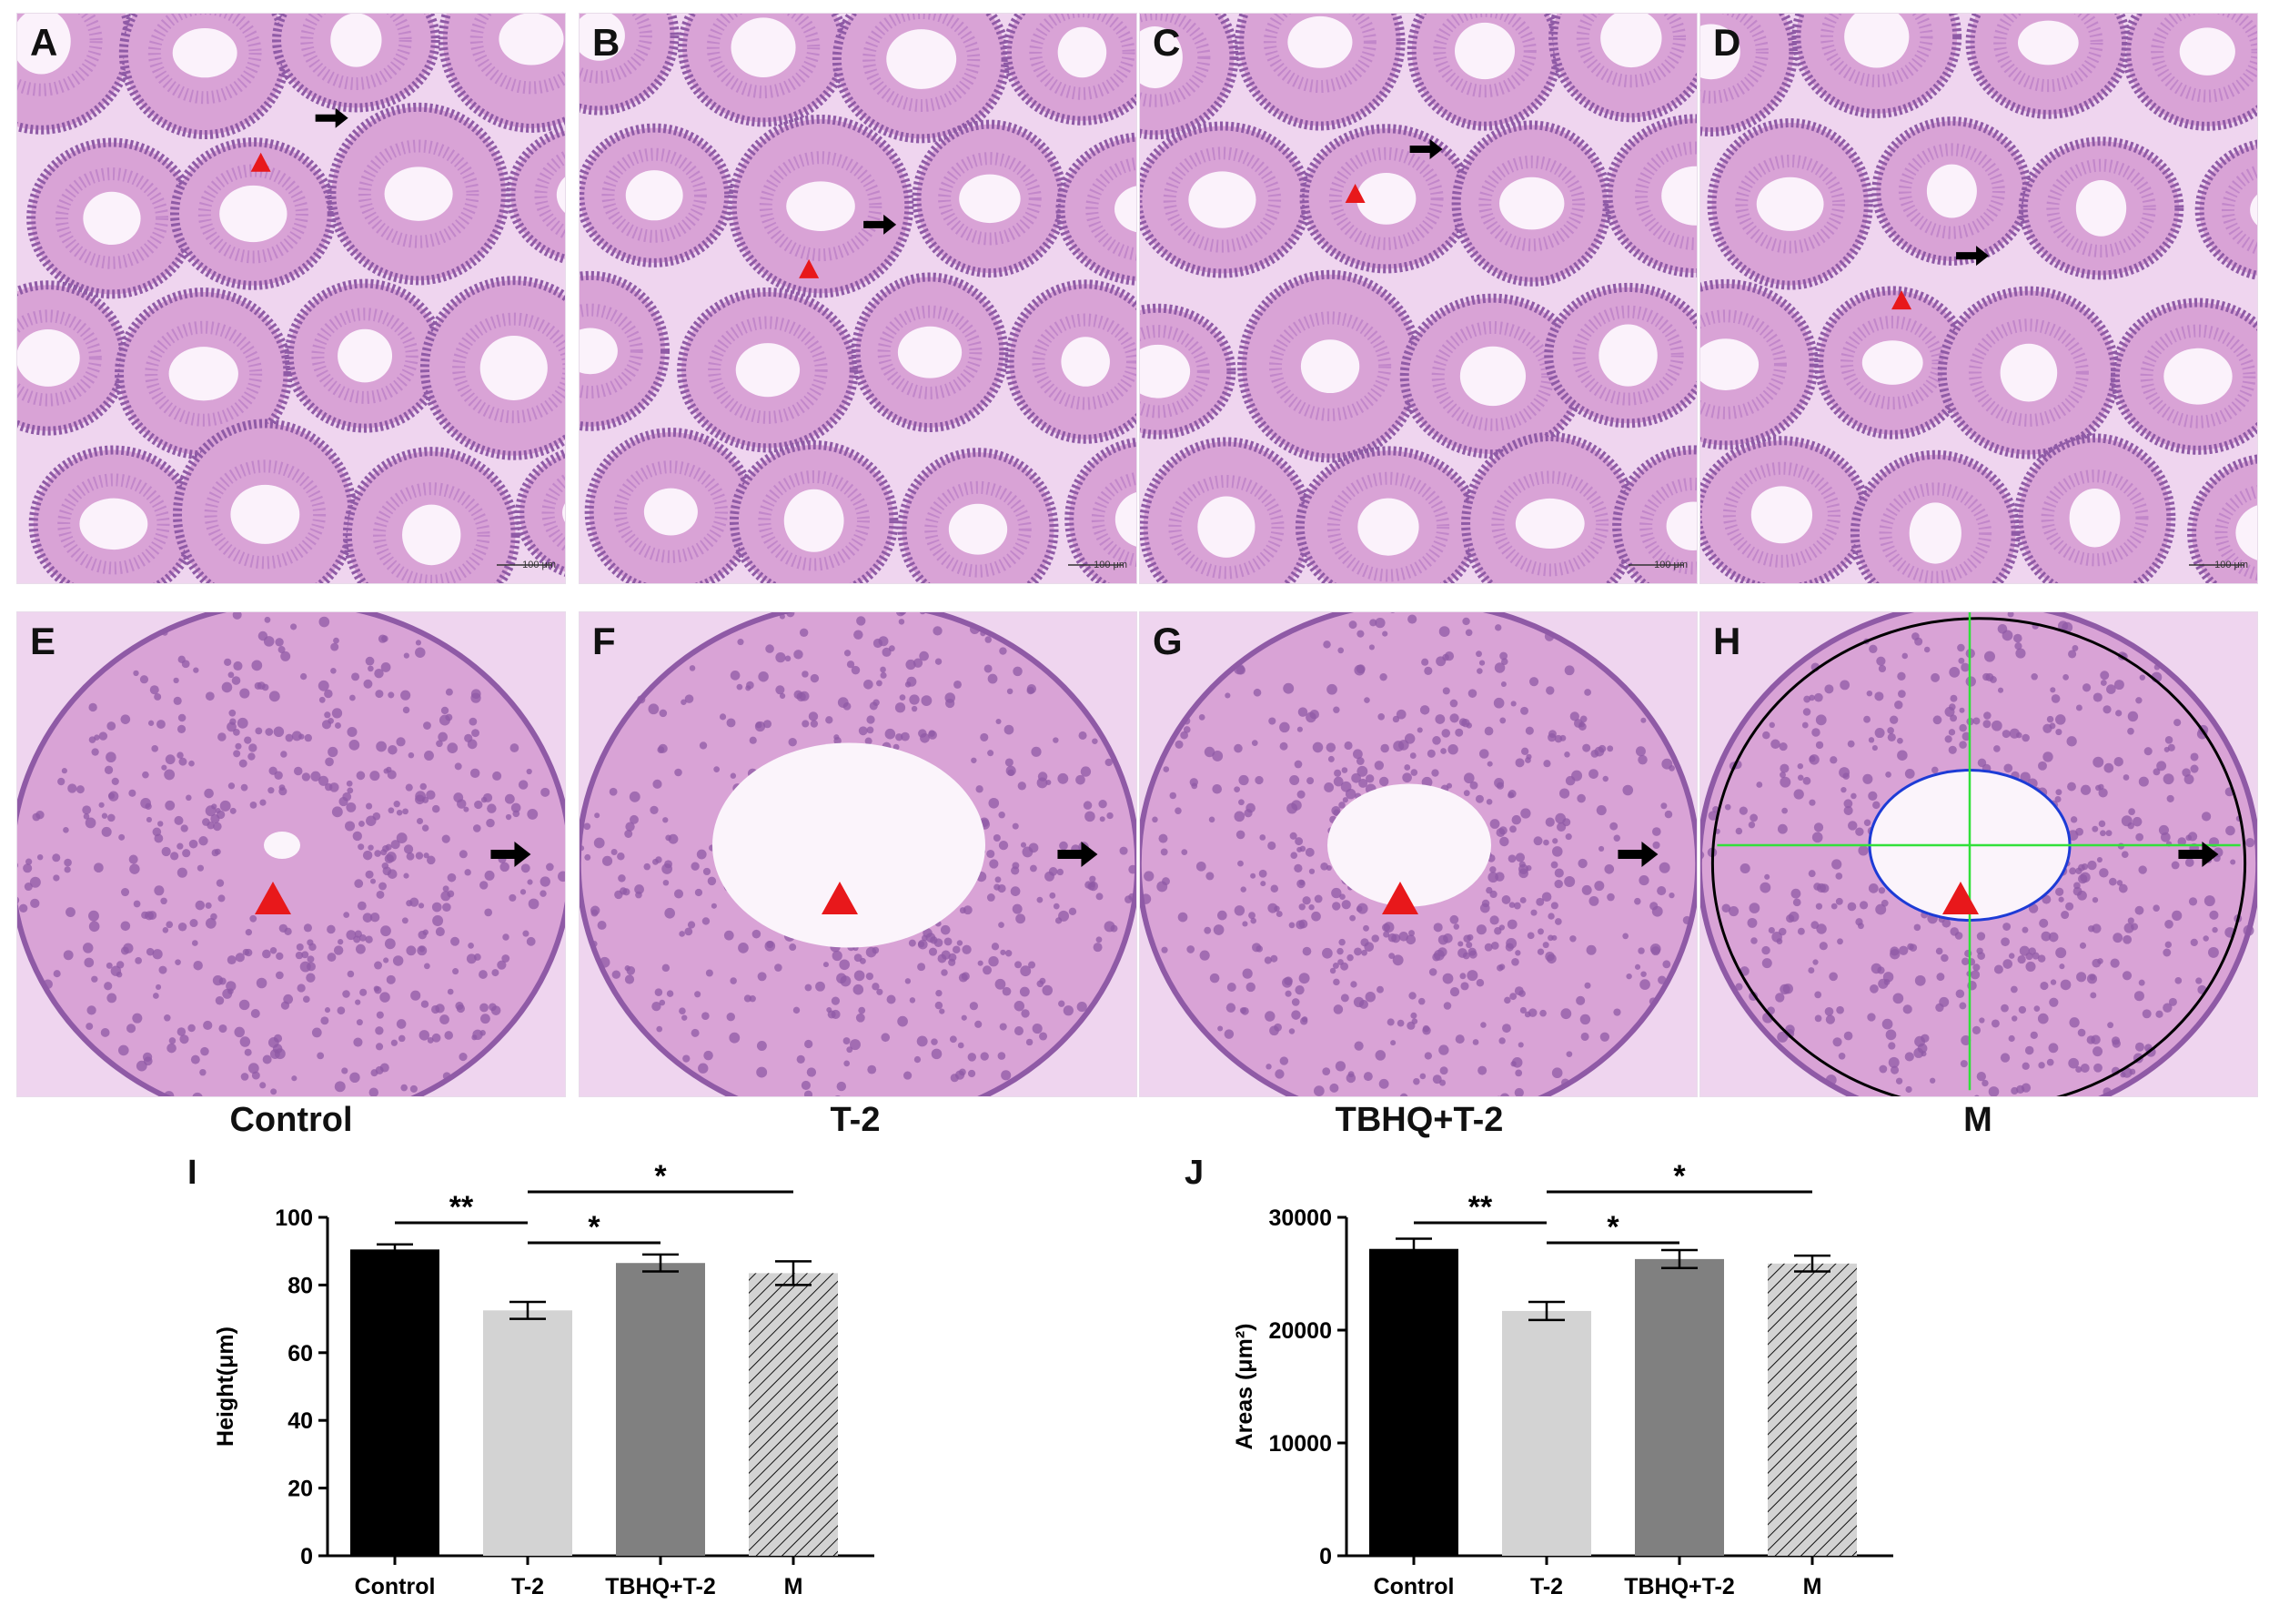  I want to click on x-tick-label: M, so click(793, 1586).